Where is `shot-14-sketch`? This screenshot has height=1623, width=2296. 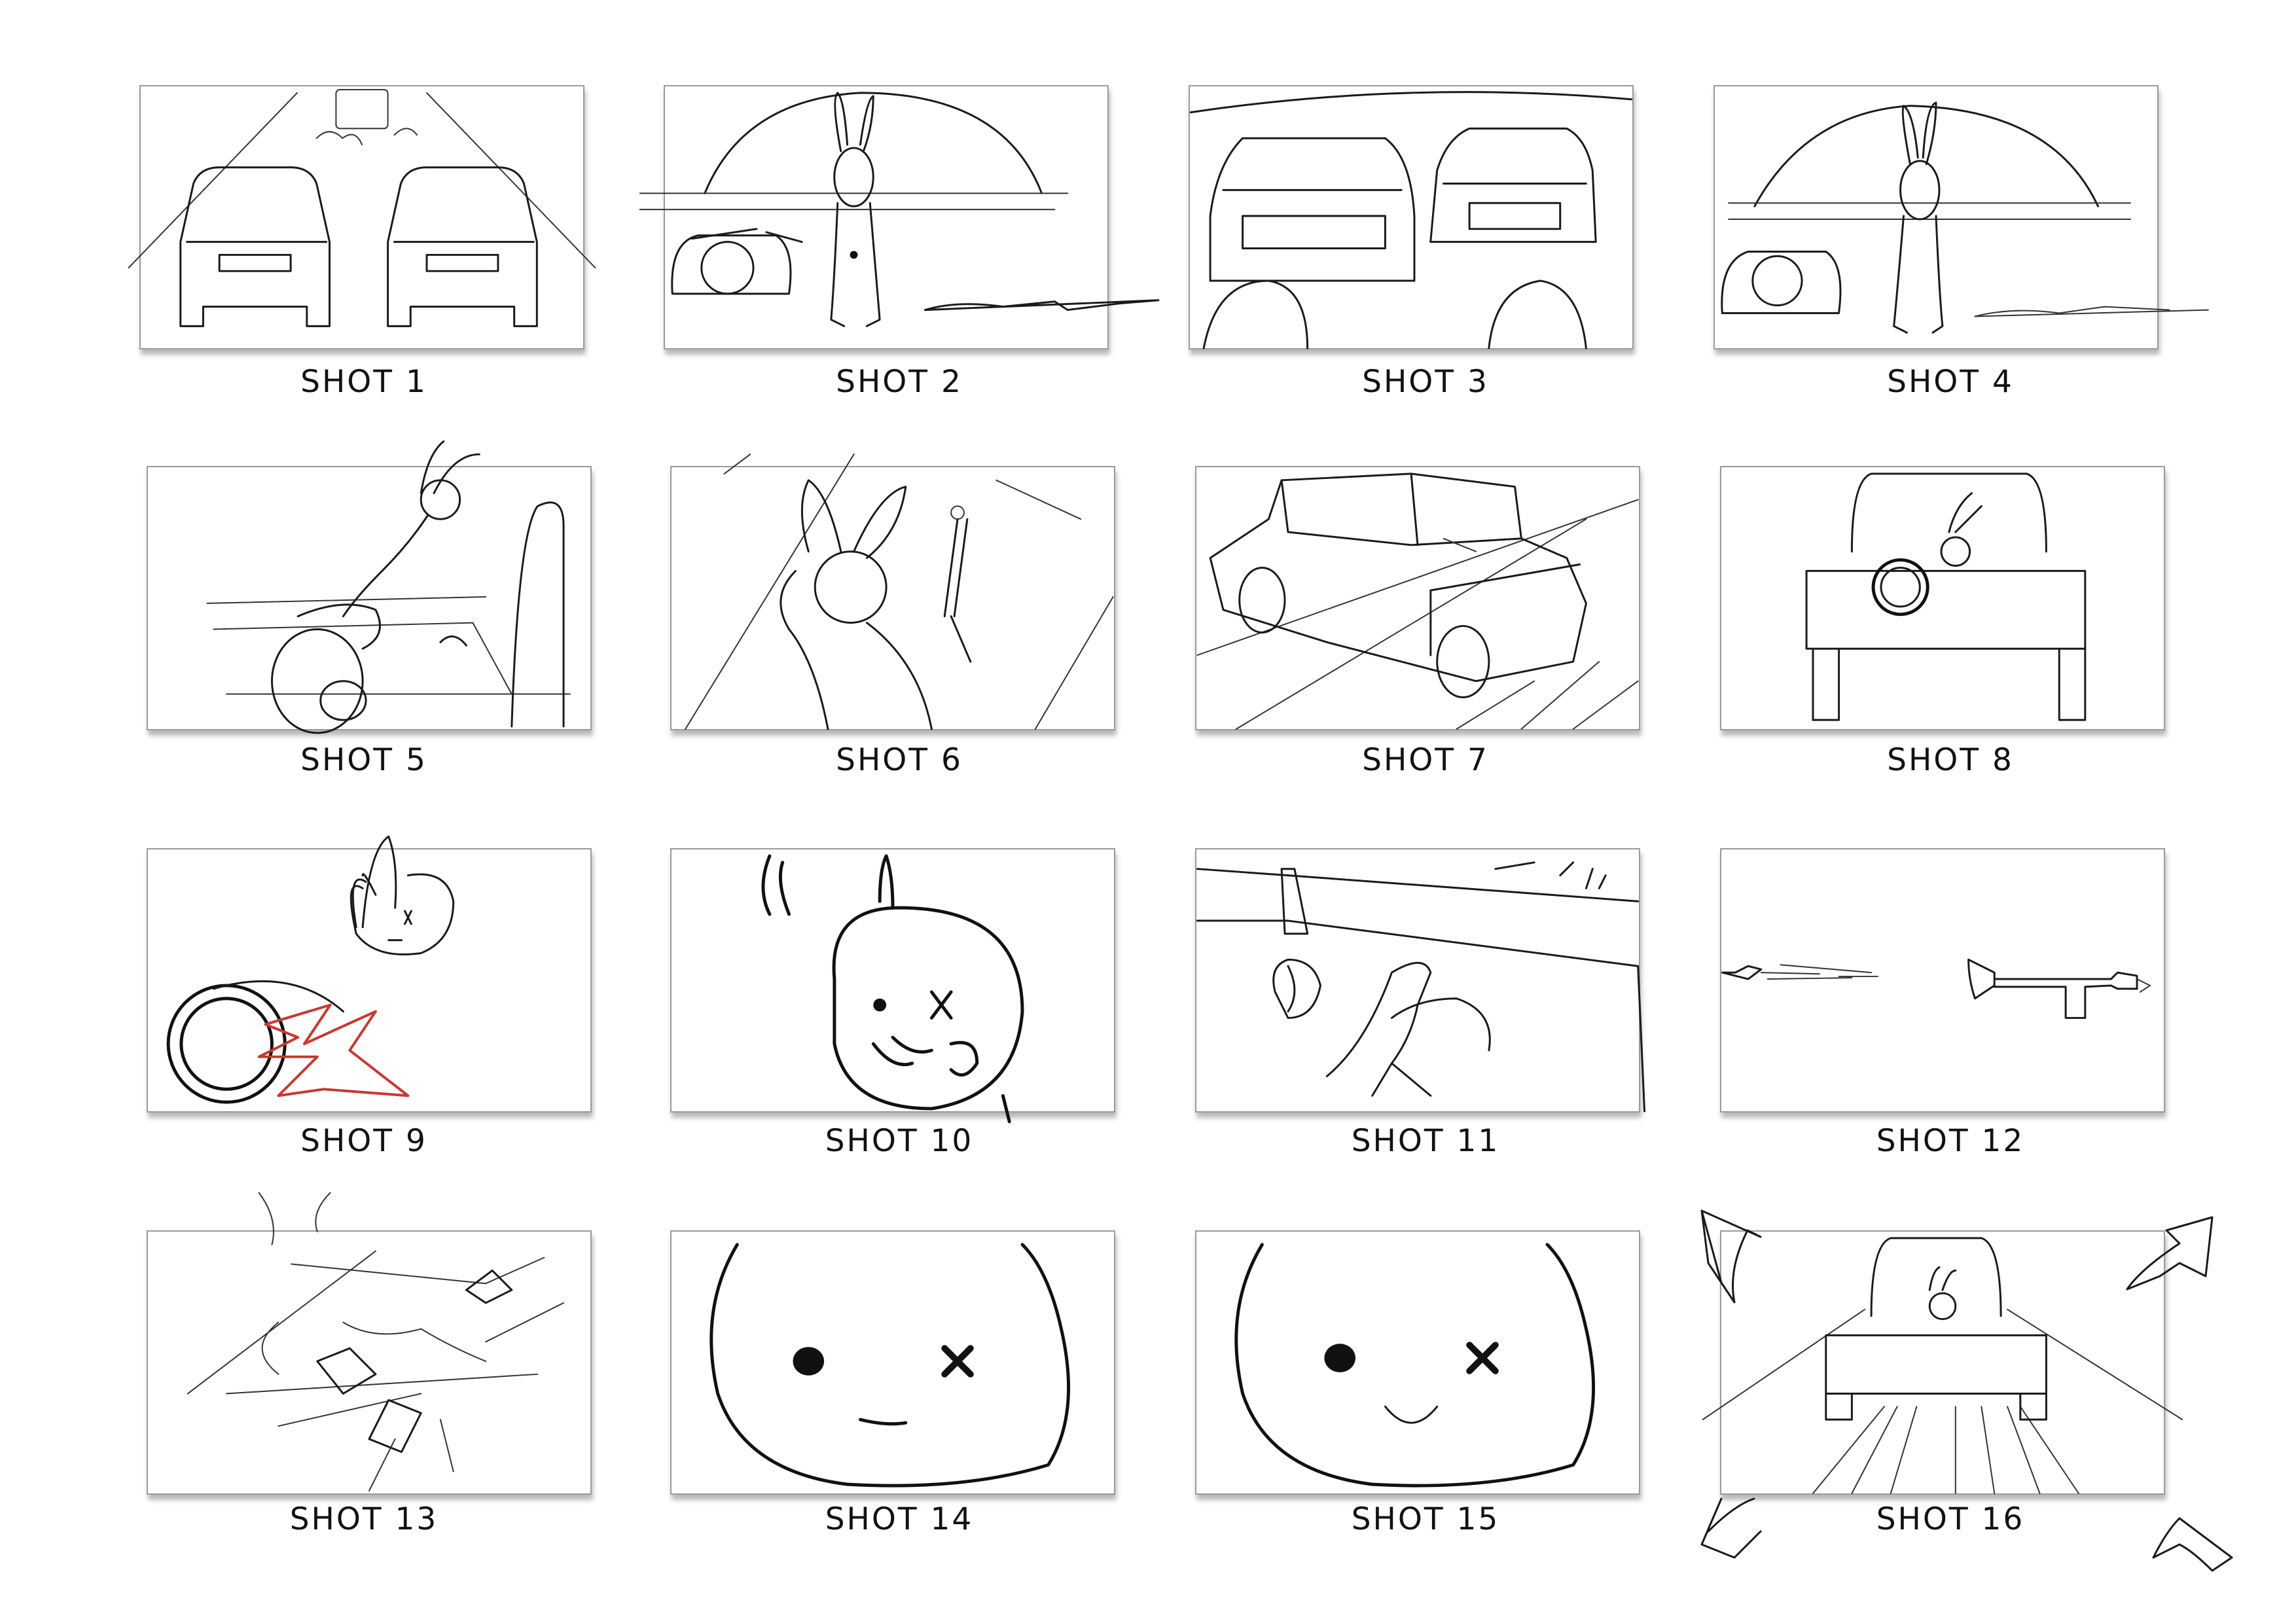
shot-14-sketch is located at coordinates (889, 1366).